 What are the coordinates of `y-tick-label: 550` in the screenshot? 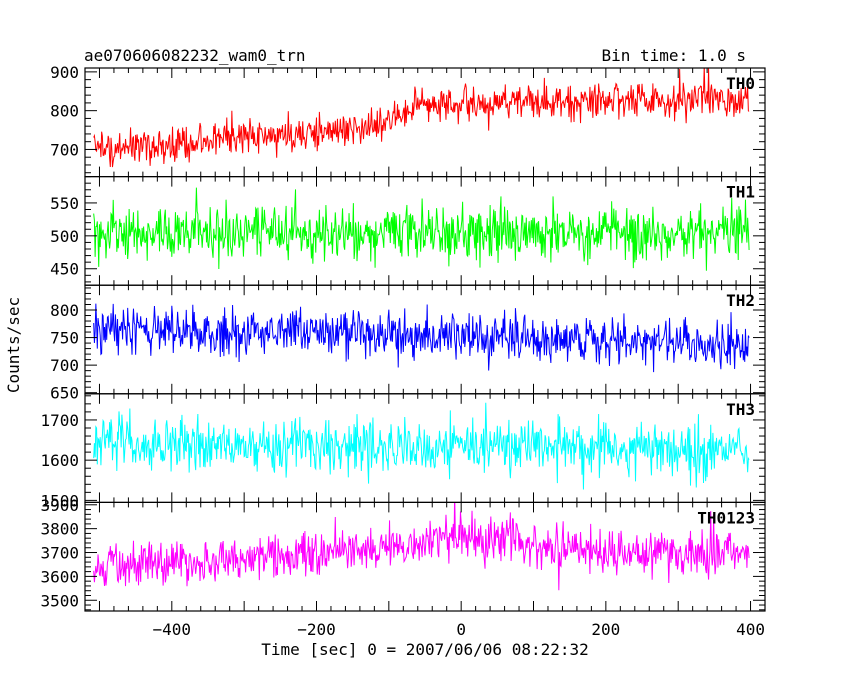 It's located at (64, 203).